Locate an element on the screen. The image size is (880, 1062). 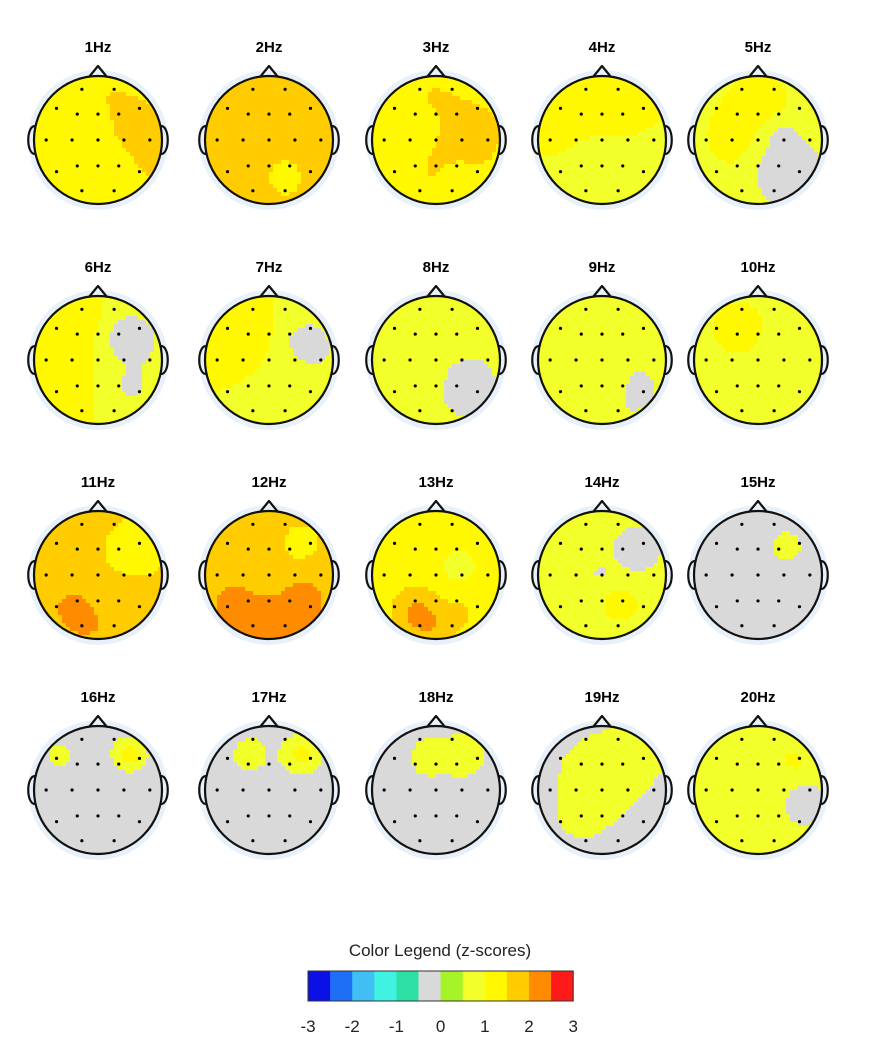
legend-tick: 1 is located at coordinates (484, 1026).